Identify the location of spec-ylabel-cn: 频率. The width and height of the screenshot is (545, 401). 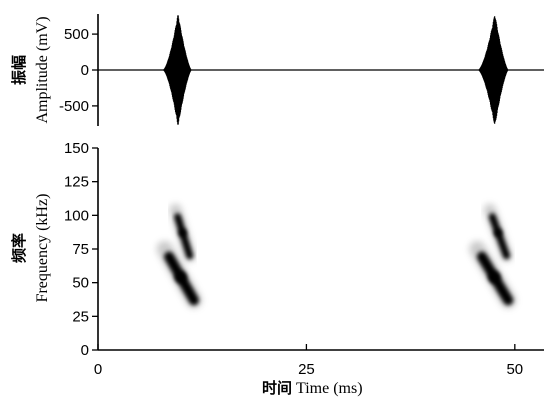
(19, 248).